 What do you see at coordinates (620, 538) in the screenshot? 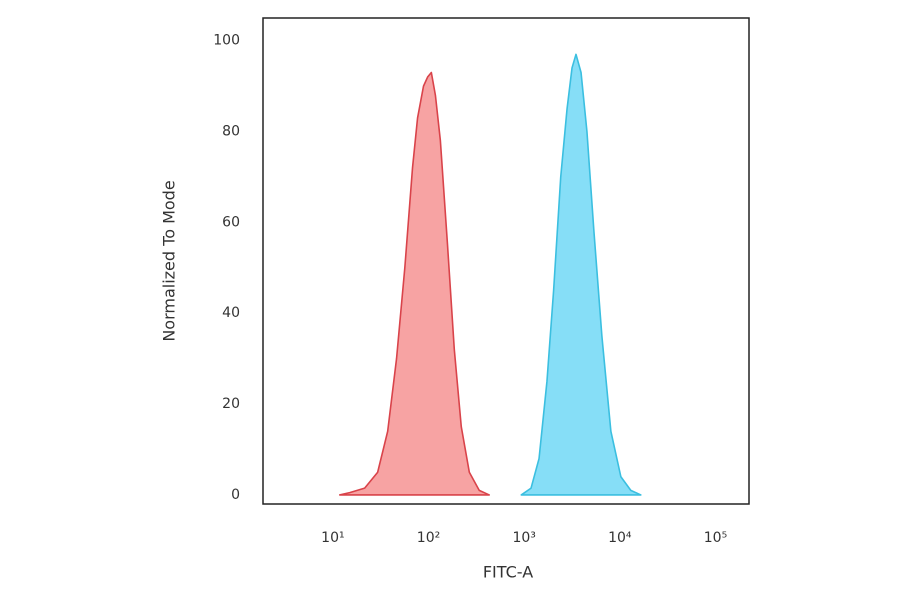
I see `x-tick-label: 10⁴` at bounding box center [620, 538].